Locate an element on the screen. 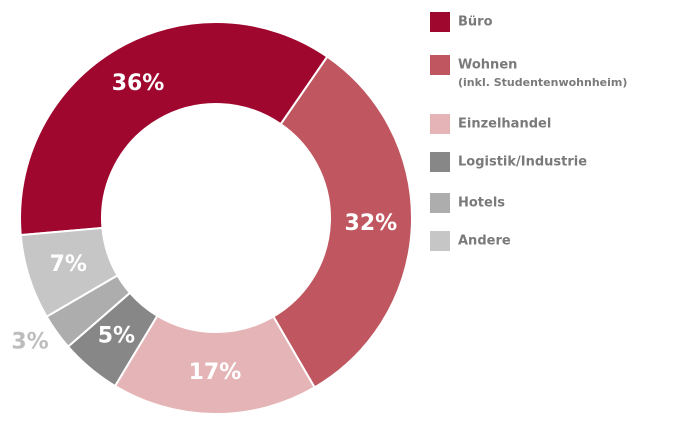 This screenshot has width=676, height=426. legend-label: Logistik/Industrie is located at coordinates (522, 162).